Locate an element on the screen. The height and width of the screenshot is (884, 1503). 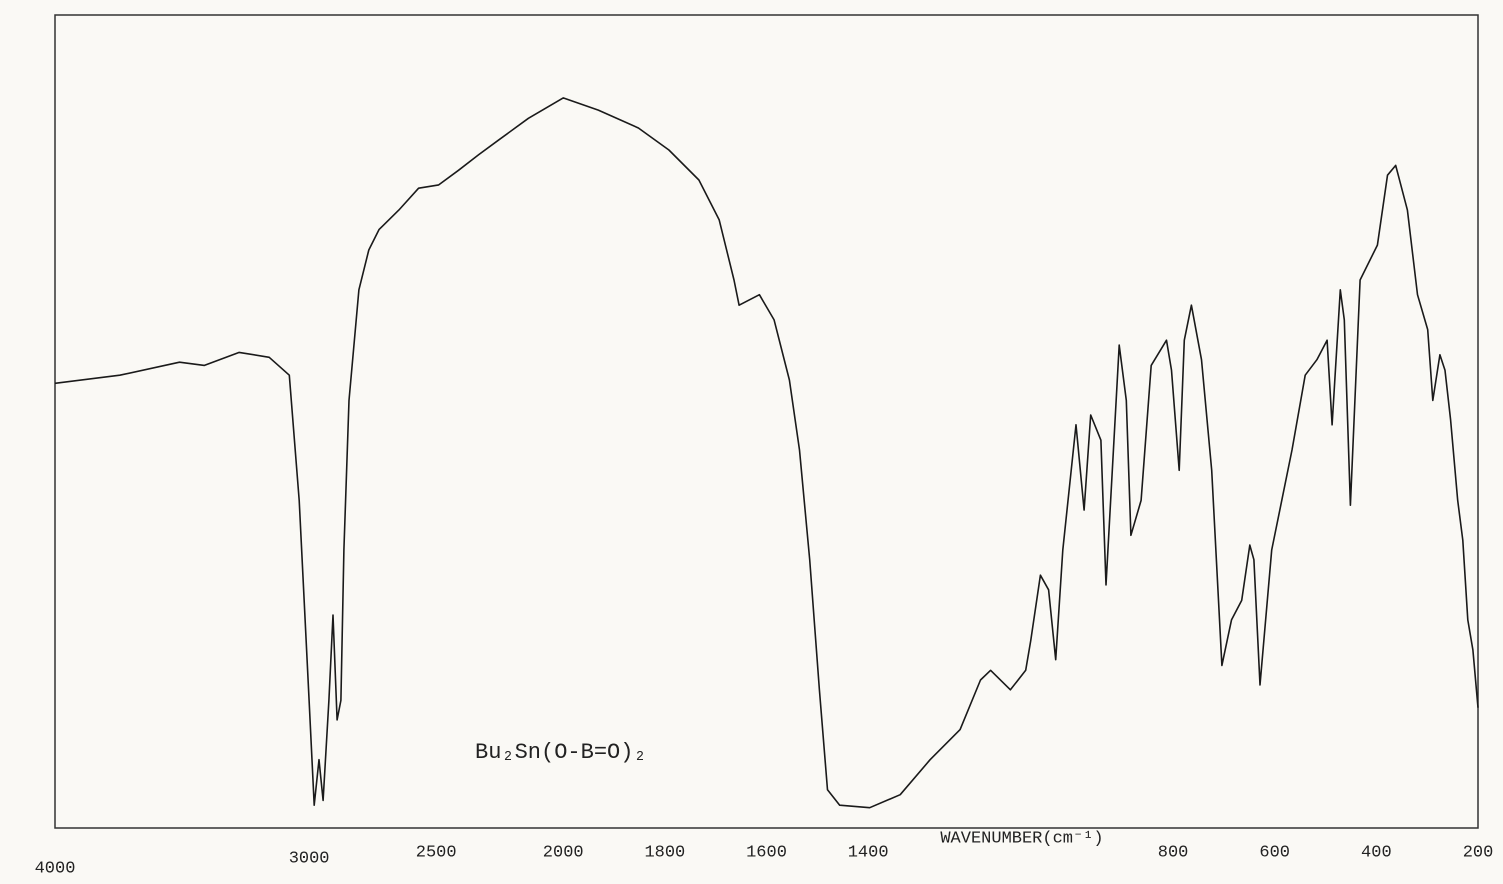
compound-label: Bu₂Sn(O-B=O)₂ is located at coordinates (561, 752).